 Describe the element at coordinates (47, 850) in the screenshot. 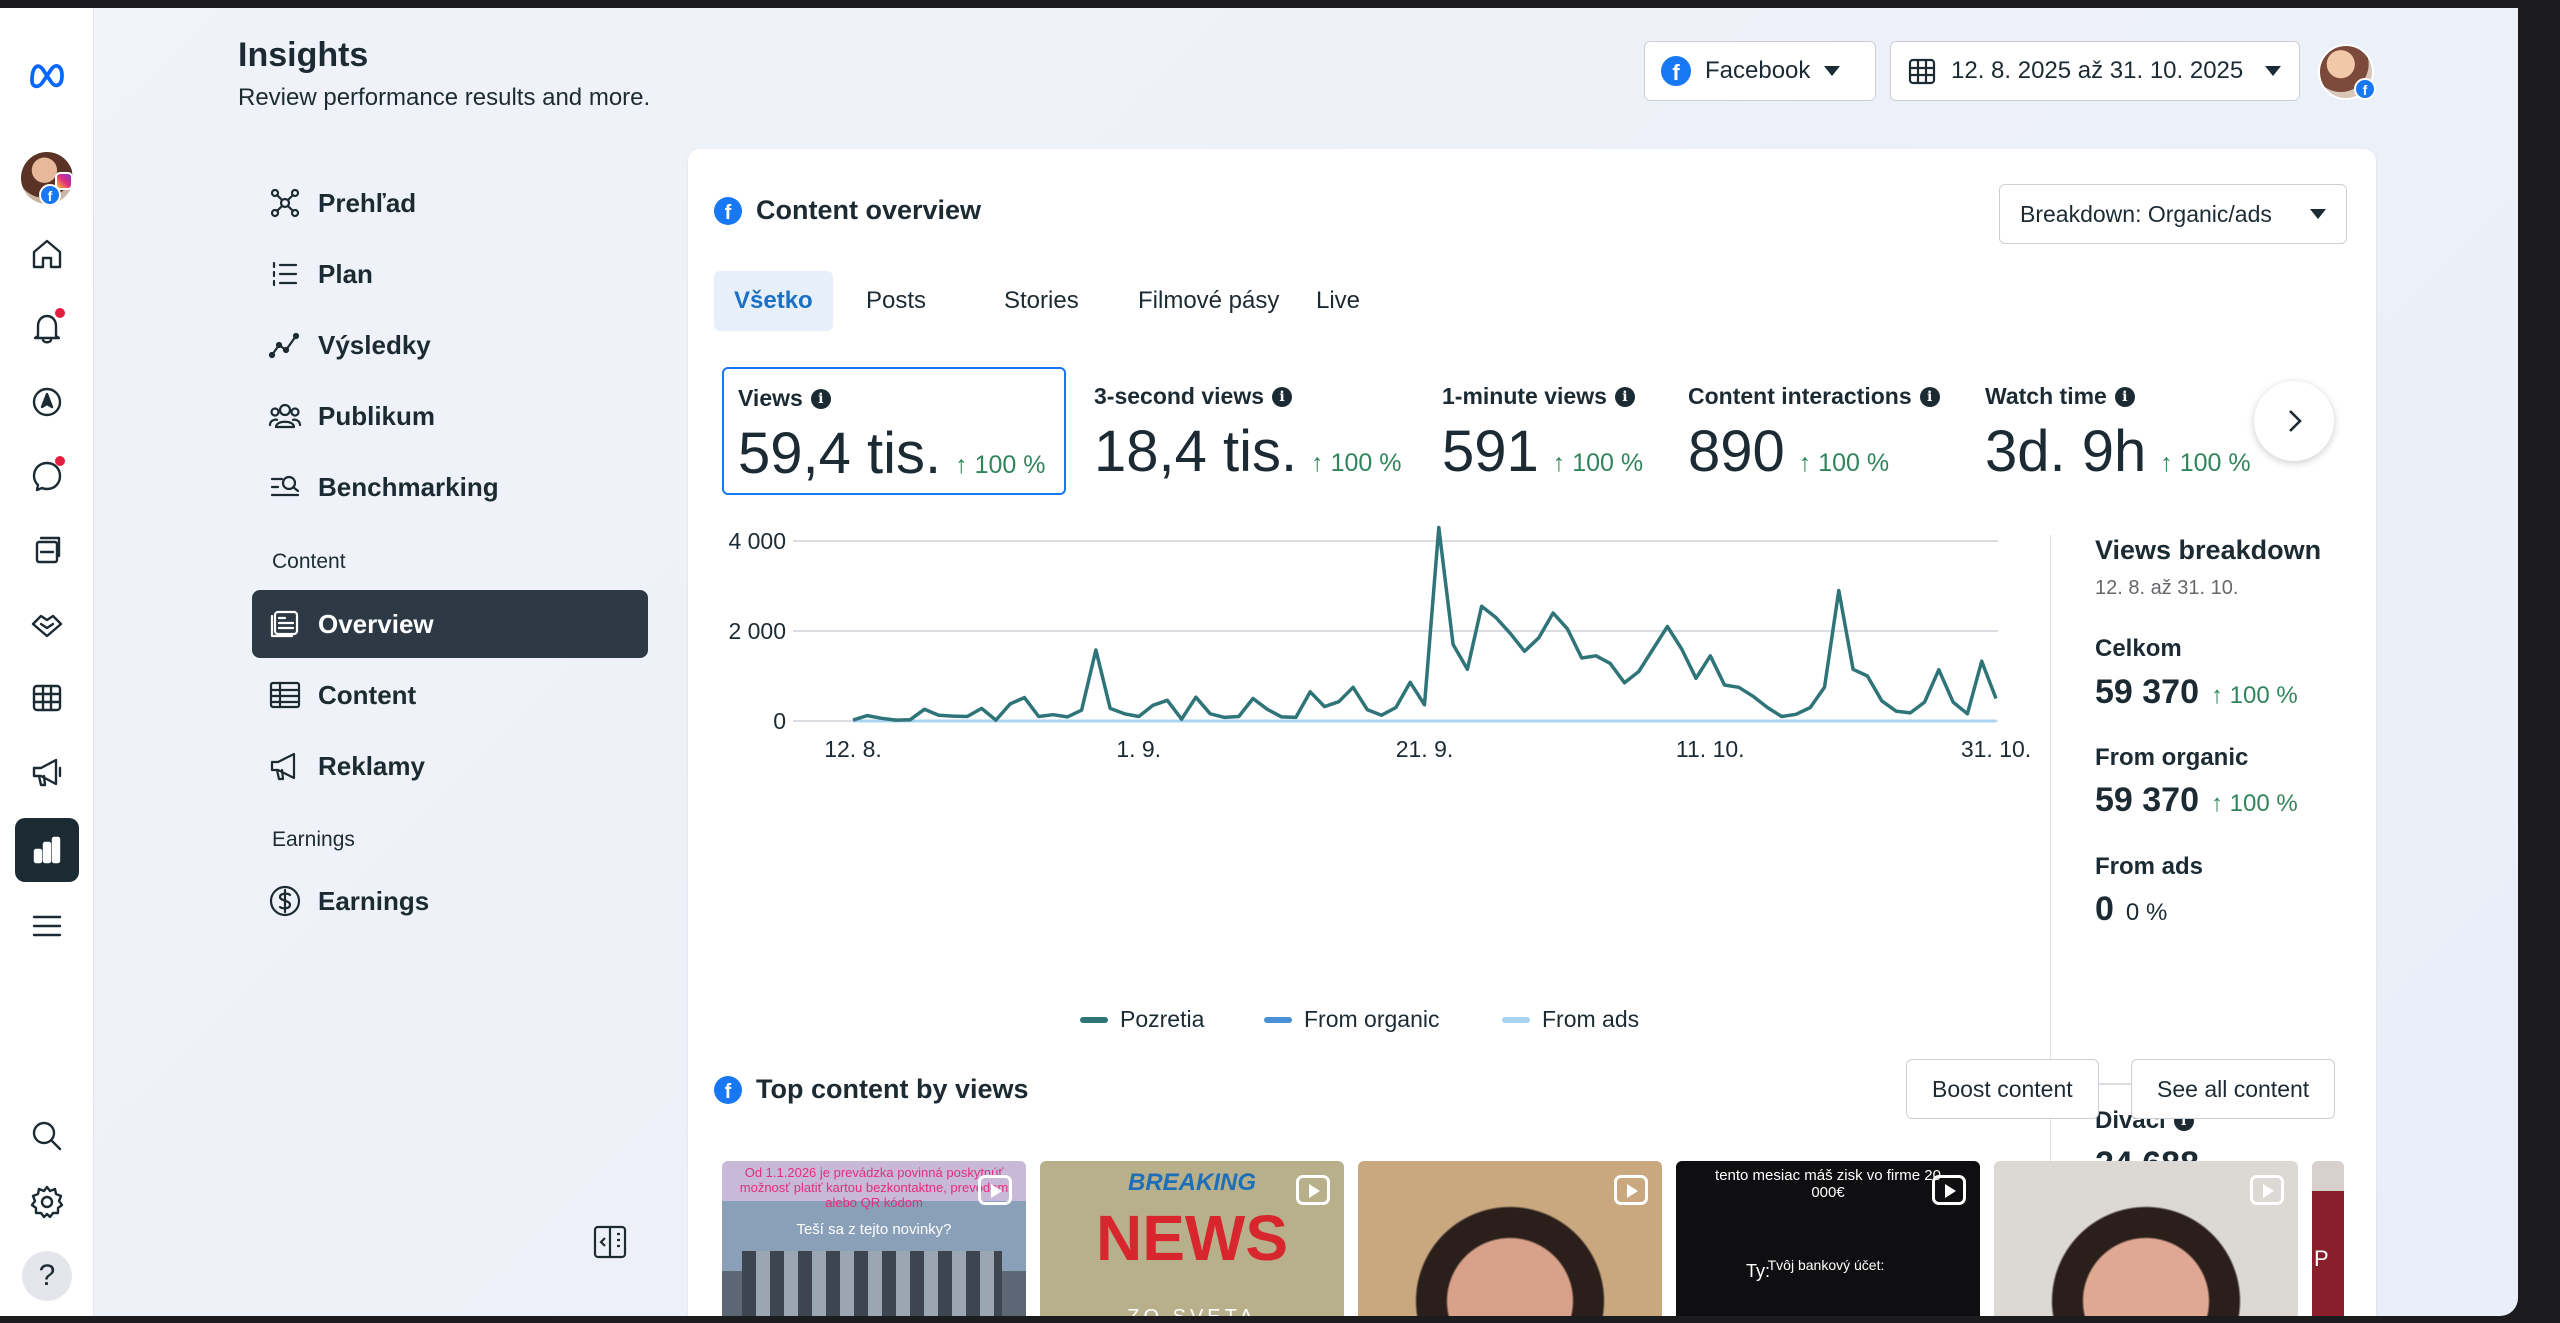

I see `insights-chart-icon` at that location.